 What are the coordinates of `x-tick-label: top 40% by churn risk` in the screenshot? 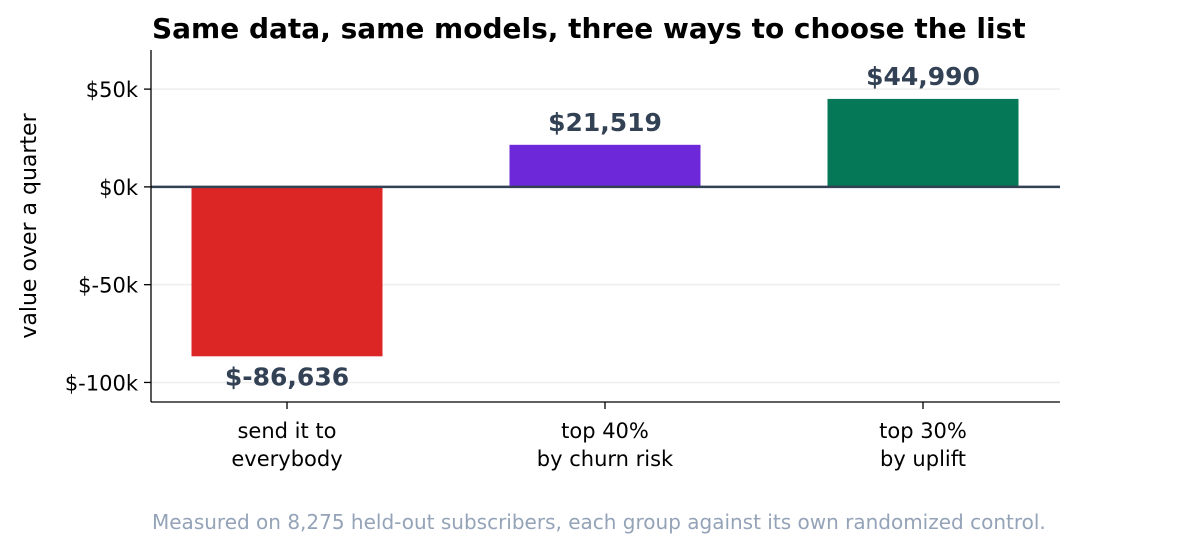 It's located at (605, 445).